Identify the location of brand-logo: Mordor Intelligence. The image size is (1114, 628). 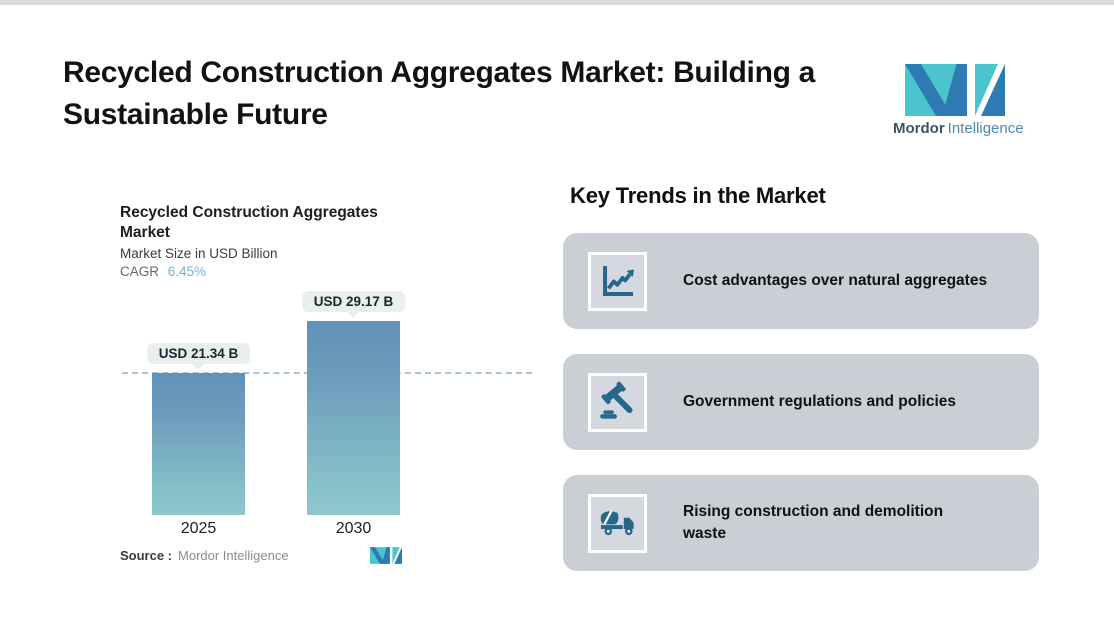
(958, 100).